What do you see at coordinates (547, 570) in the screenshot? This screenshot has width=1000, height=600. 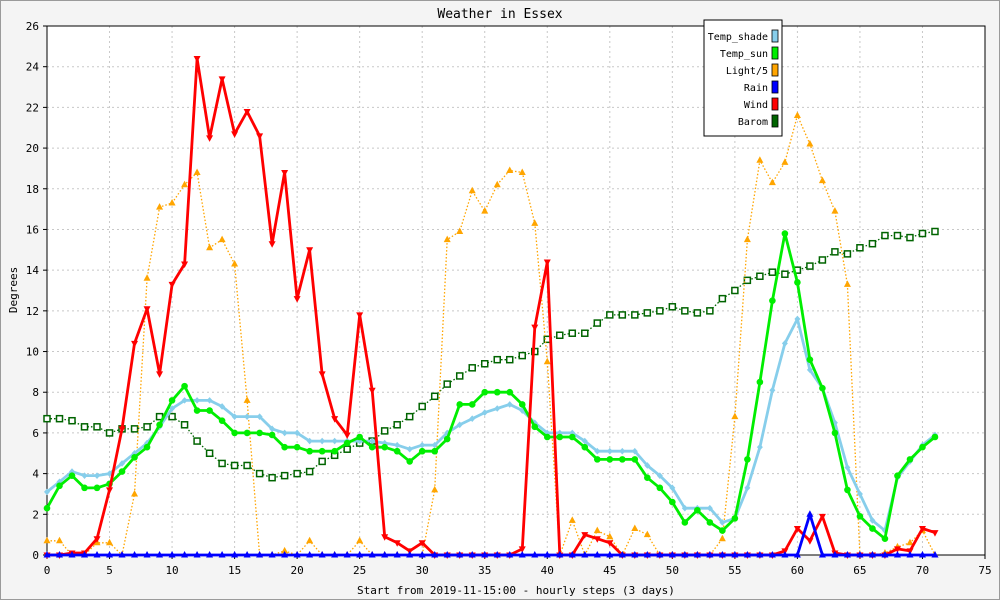 I see `x-tick-label: 40` at bounding box center [547, 570].